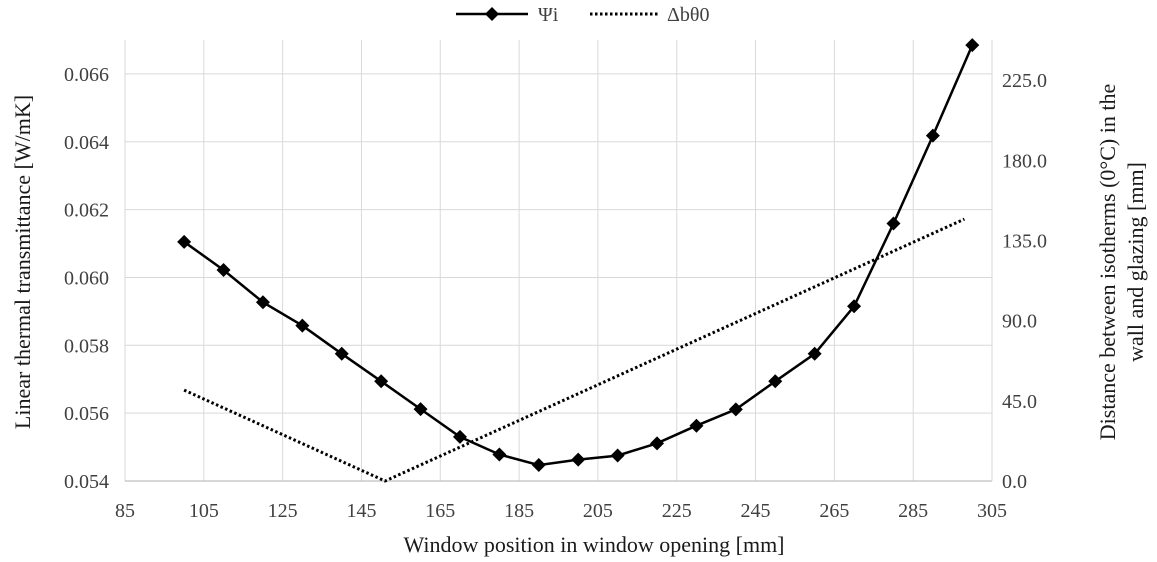 The width and height of the screenshot is (1157, 562). I want to click on right-y-tick-labels: 0.0 45.0 90.0 135.0 180.0 225.0, so click(1024, 281).